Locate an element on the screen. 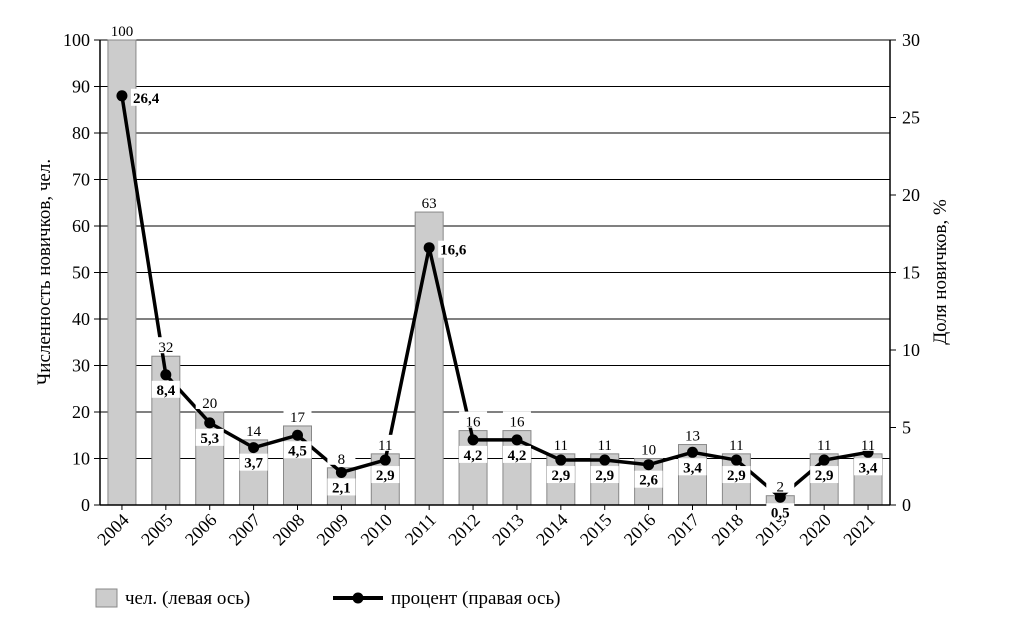 The image size is (1014, 617). x-tick-label: 2005 is located at coordinates (157, 530).